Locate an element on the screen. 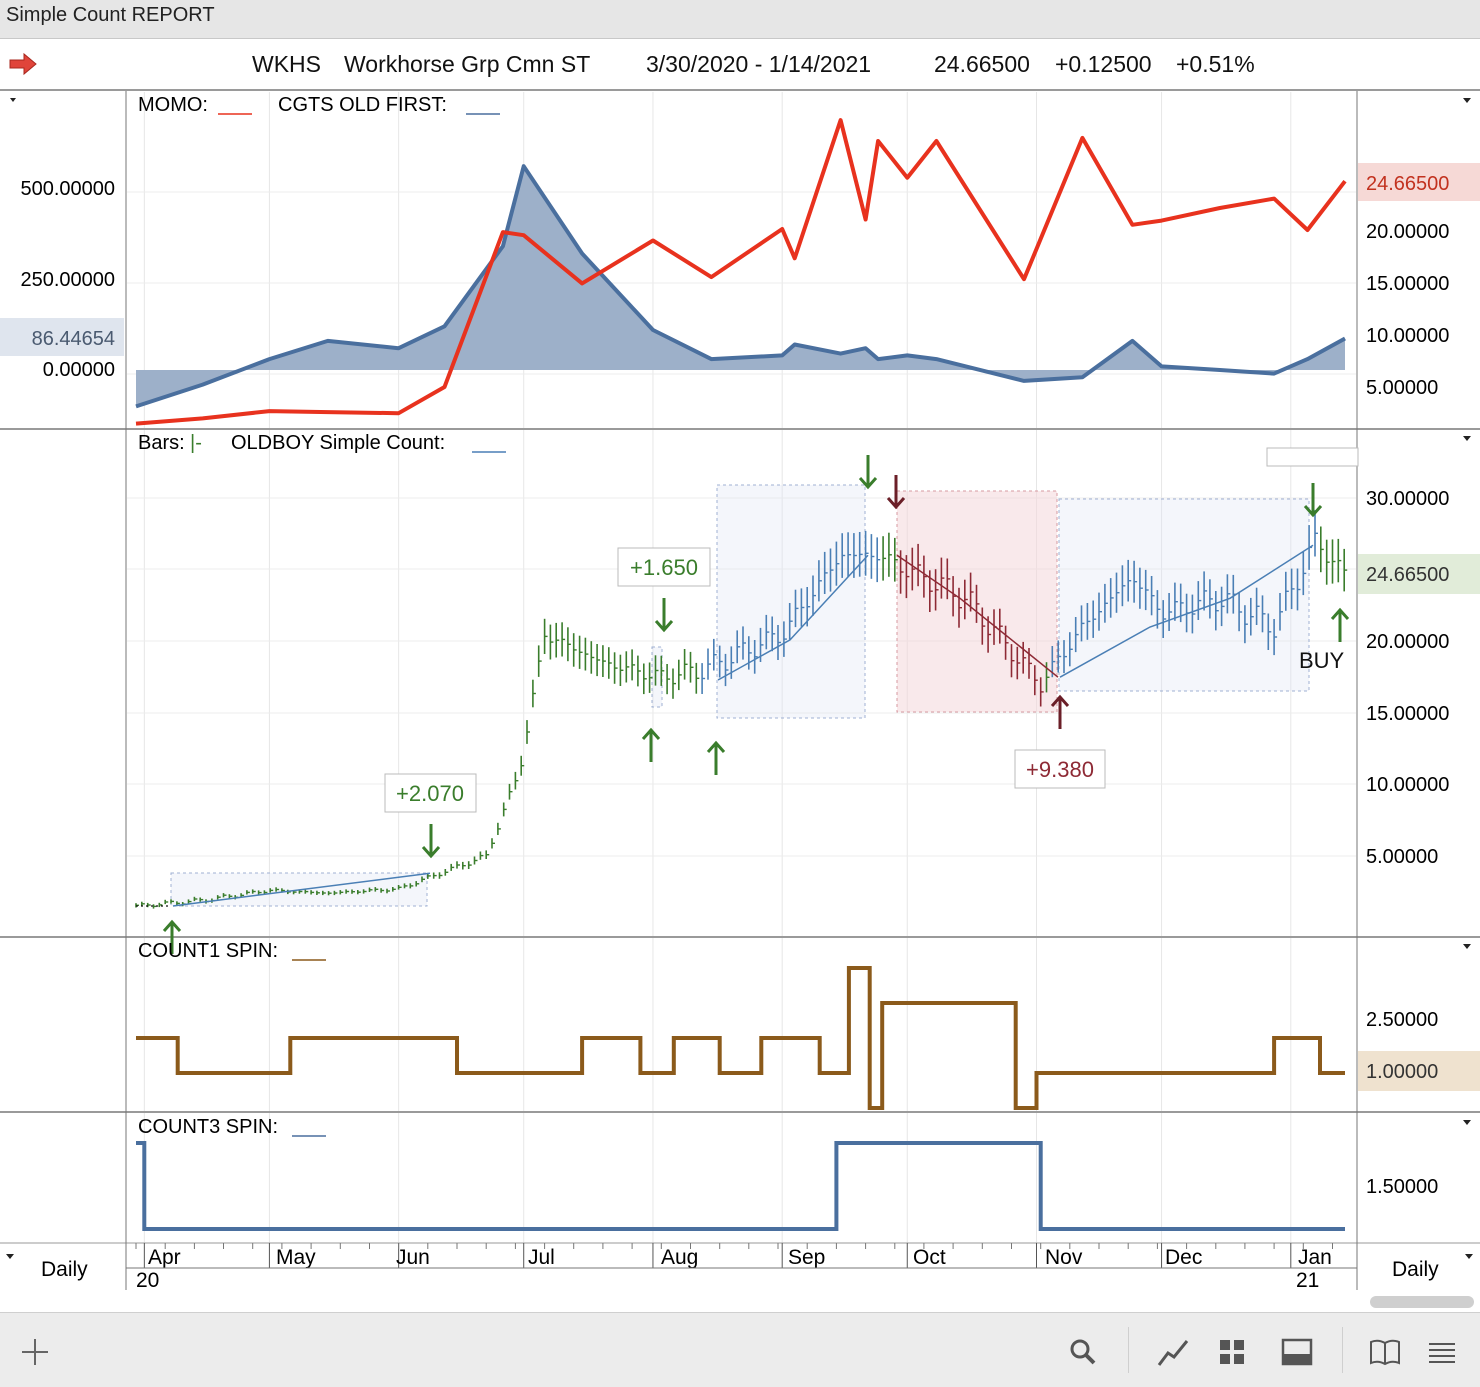 This screenshot has width=1480, height=1387. svg-text: 1.00000 is located at coordinates (1402, 1072).